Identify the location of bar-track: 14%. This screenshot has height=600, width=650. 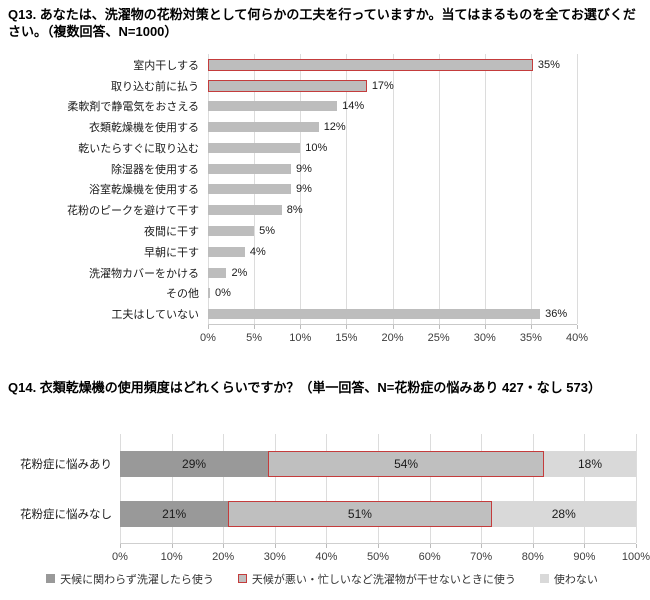
(392, 106).